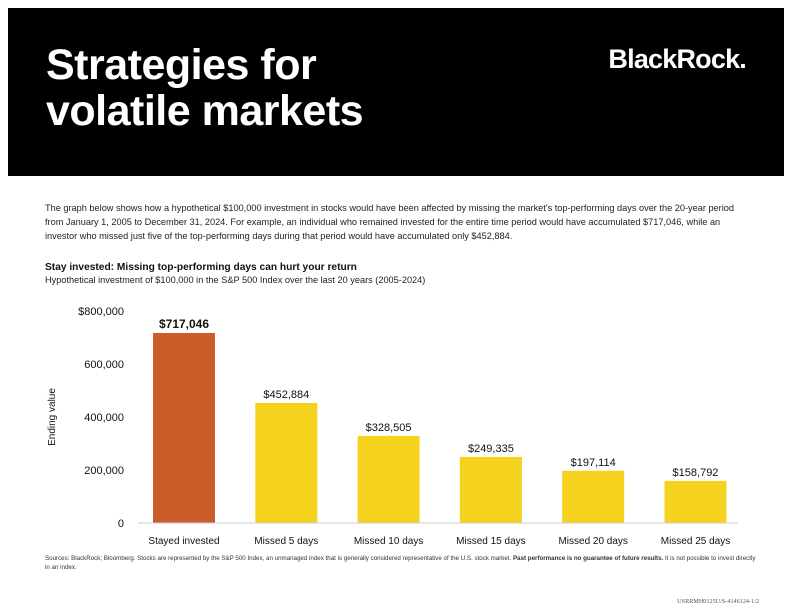  I want to click on title-line-1: Strategies for, so click(181, 65).